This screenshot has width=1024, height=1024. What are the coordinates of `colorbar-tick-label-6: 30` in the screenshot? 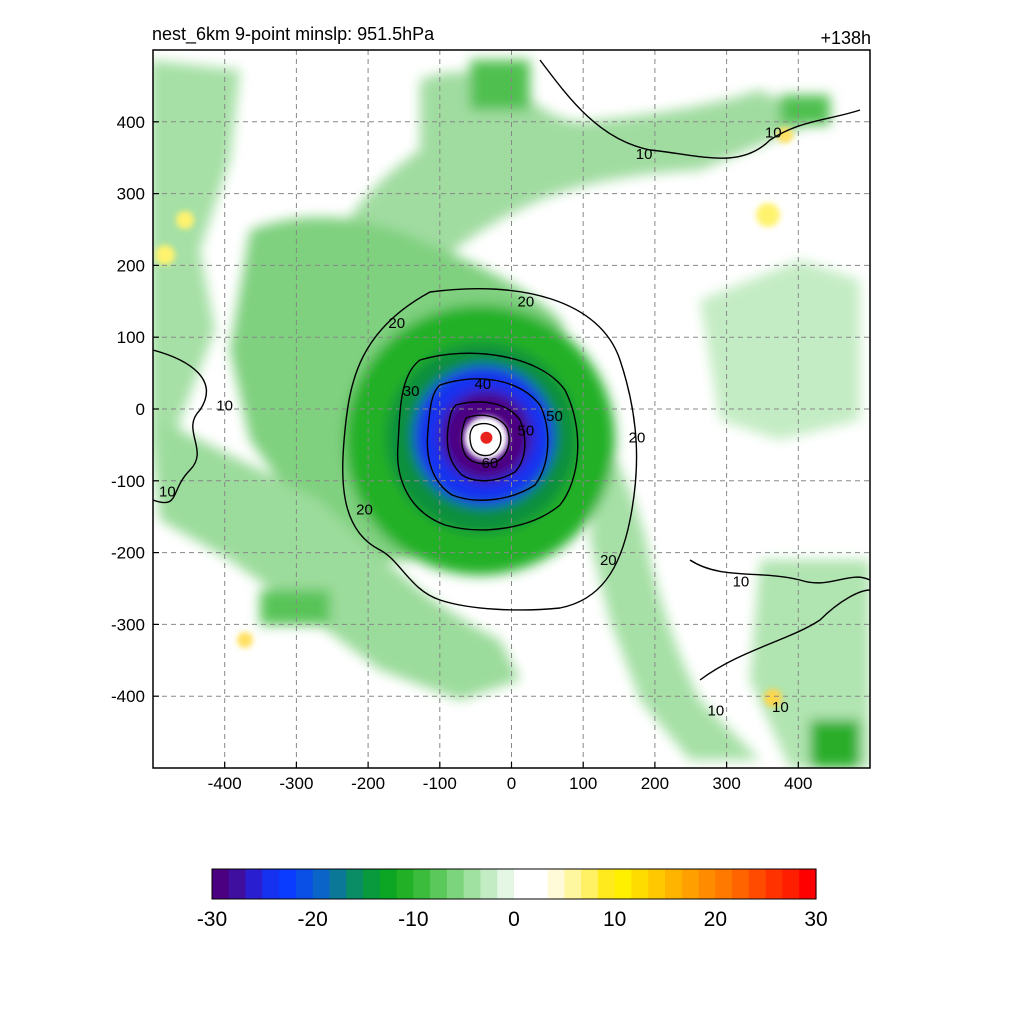 It's located at (815, 919).